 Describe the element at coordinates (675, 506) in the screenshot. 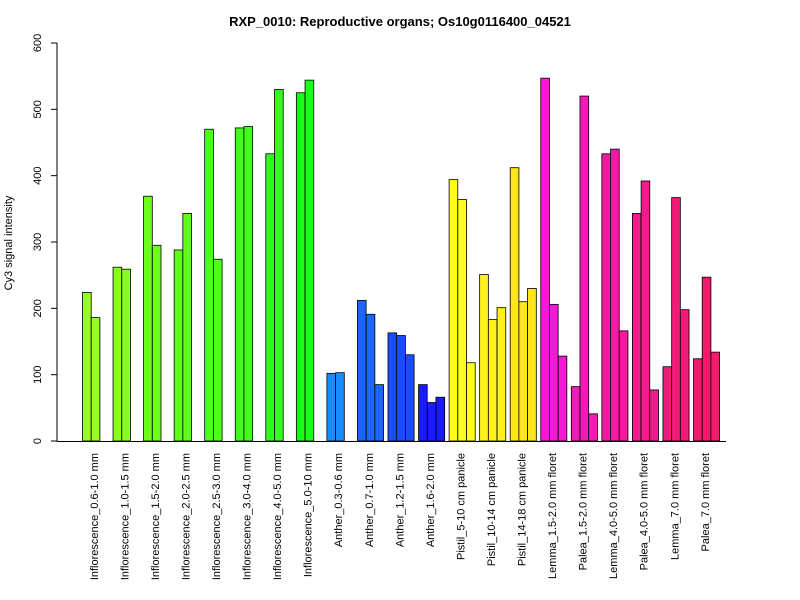

I see `category-label: Lemma_7.0 mm floret` at that location.